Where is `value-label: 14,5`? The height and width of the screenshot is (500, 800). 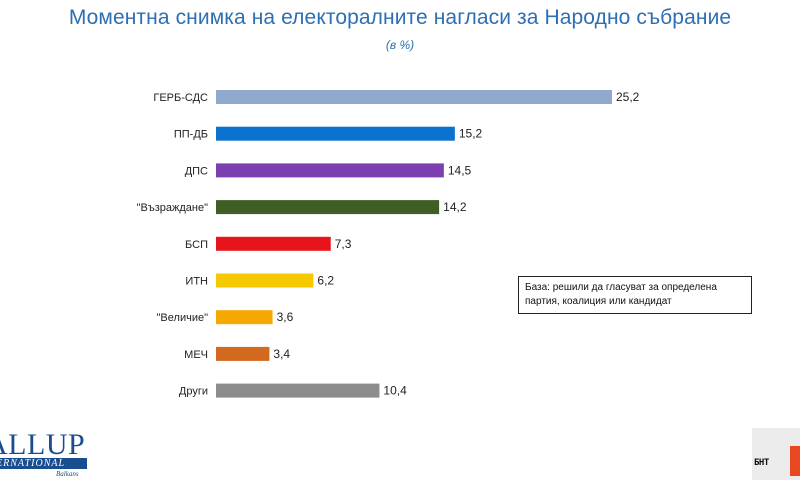 value-label: 14,5 is located at coordinates (460, 170).